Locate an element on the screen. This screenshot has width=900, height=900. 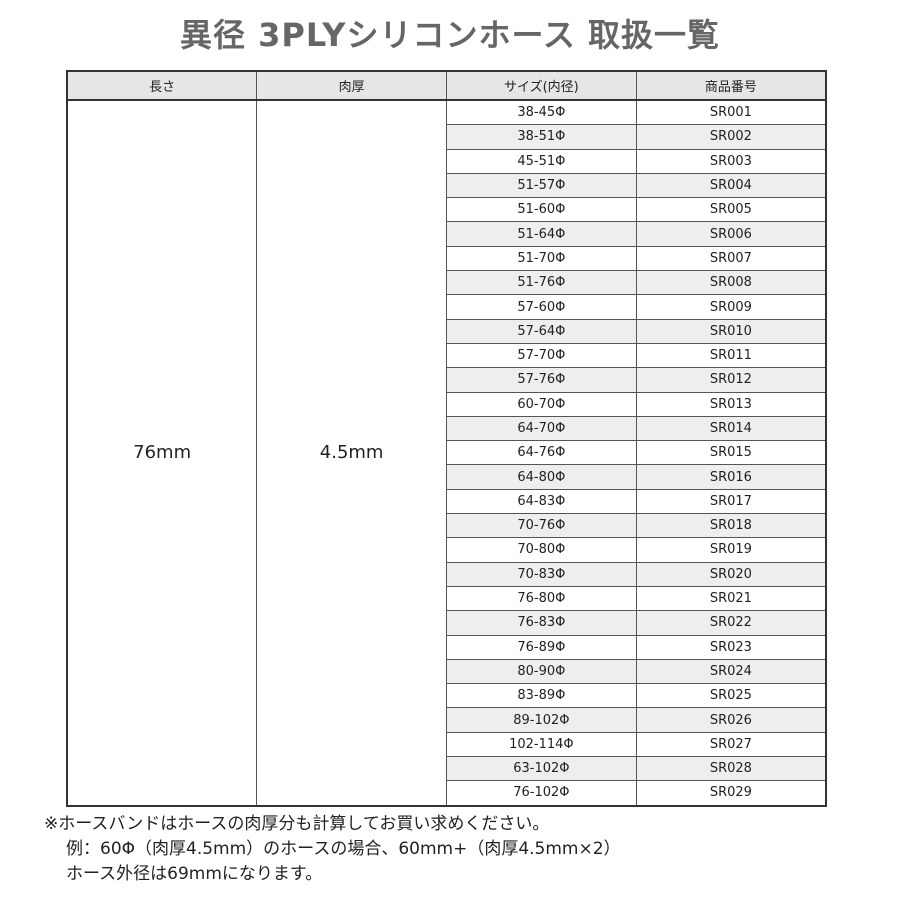
code-cell: SR022 is located at coordinates (731, 623).